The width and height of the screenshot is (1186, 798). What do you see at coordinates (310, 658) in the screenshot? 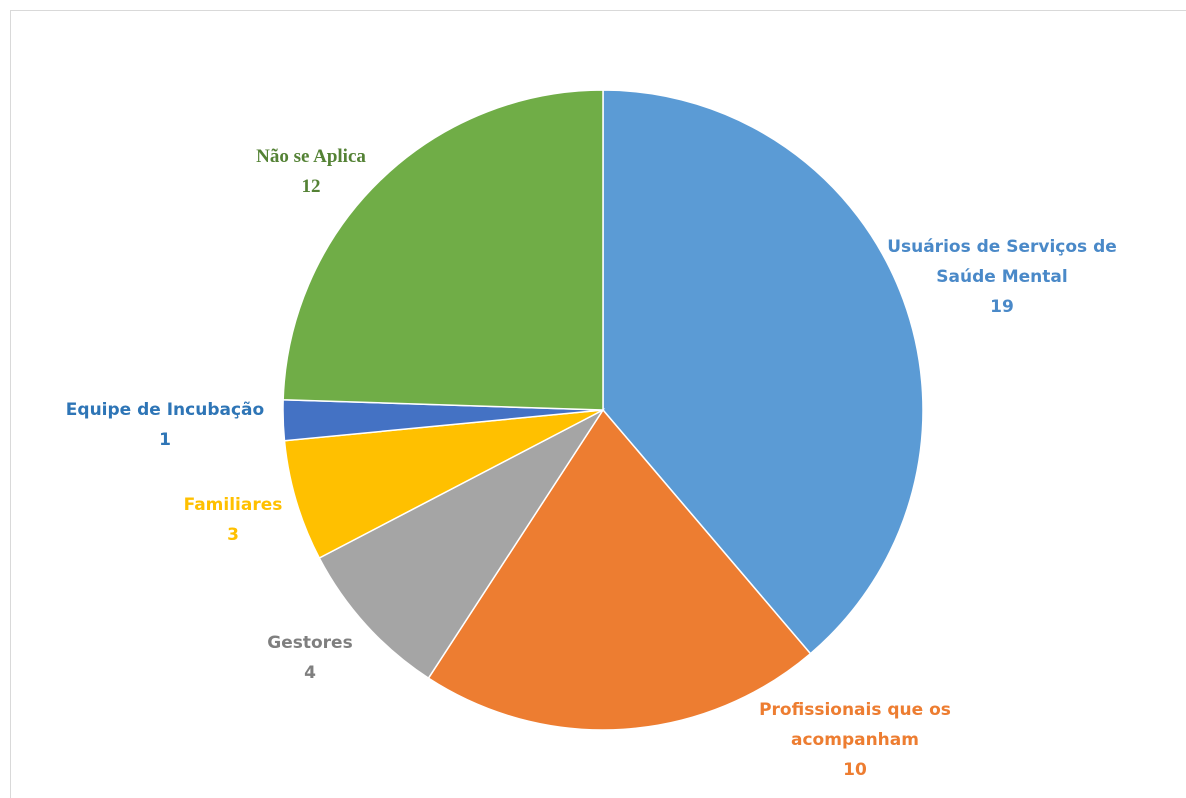
I see `slice-label: Gestores 4` at bounding box center [310, 658].